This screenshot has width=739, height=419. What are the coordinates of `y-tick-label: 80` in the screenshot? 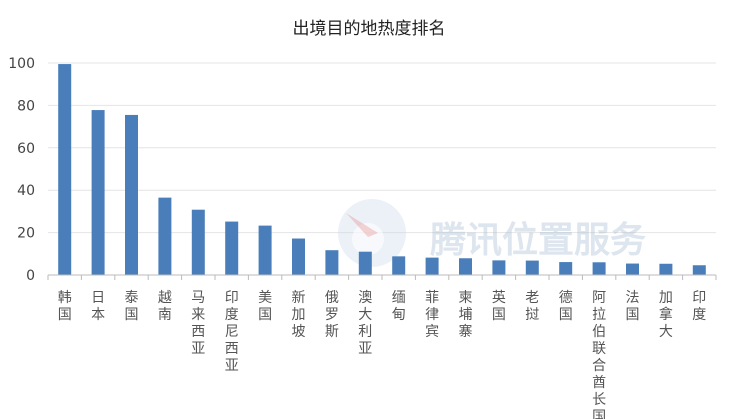 It's located at (26, 106).